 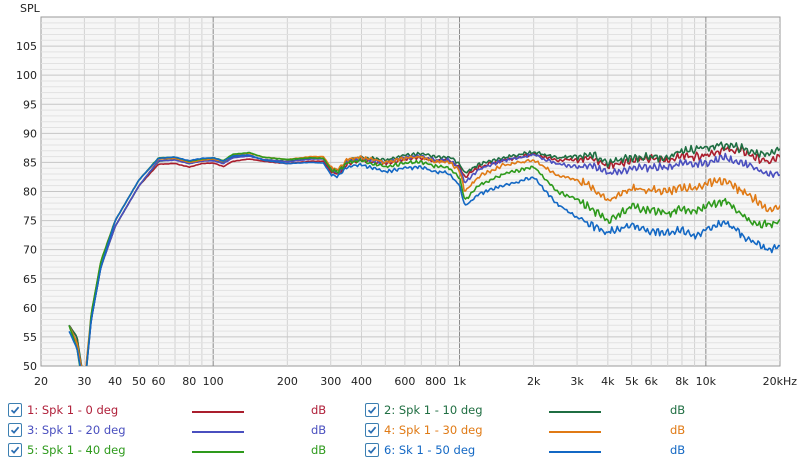 I want to click on x-tick-label: 300, so click(x=330, y=381).